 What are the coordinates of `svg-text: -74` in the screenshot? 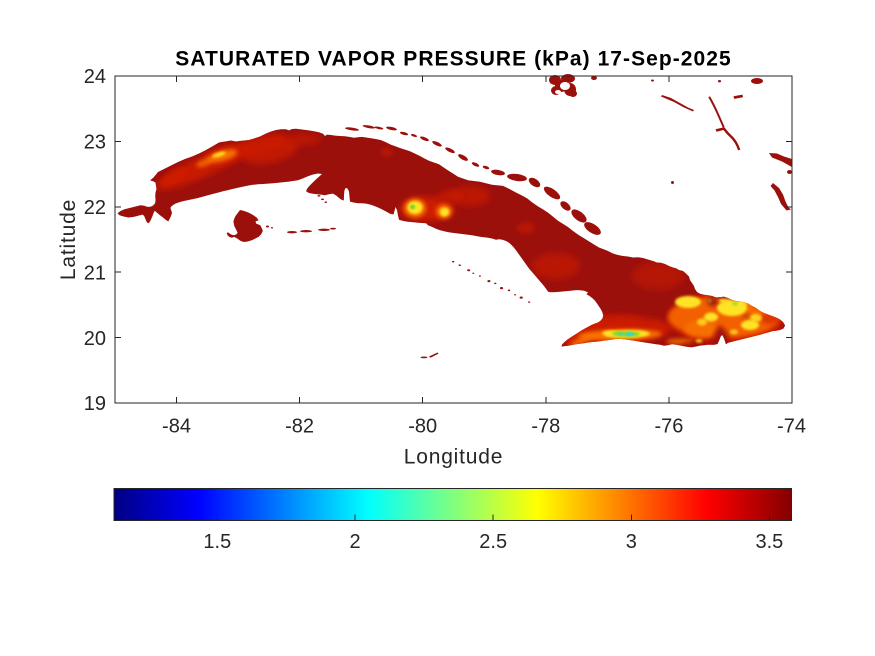 It's located at (791, 427).